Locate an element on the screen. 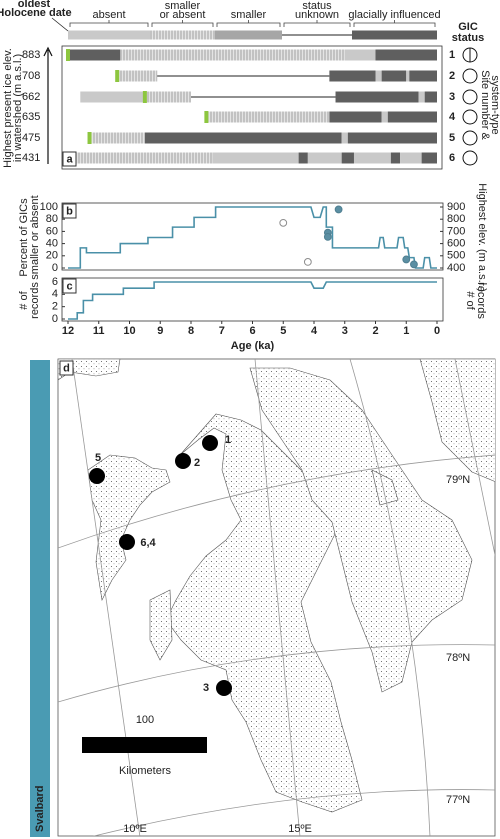 The width and height of the screenshot is (500, 839). y-tick-label: 4 is located at coordinates (55, 294).